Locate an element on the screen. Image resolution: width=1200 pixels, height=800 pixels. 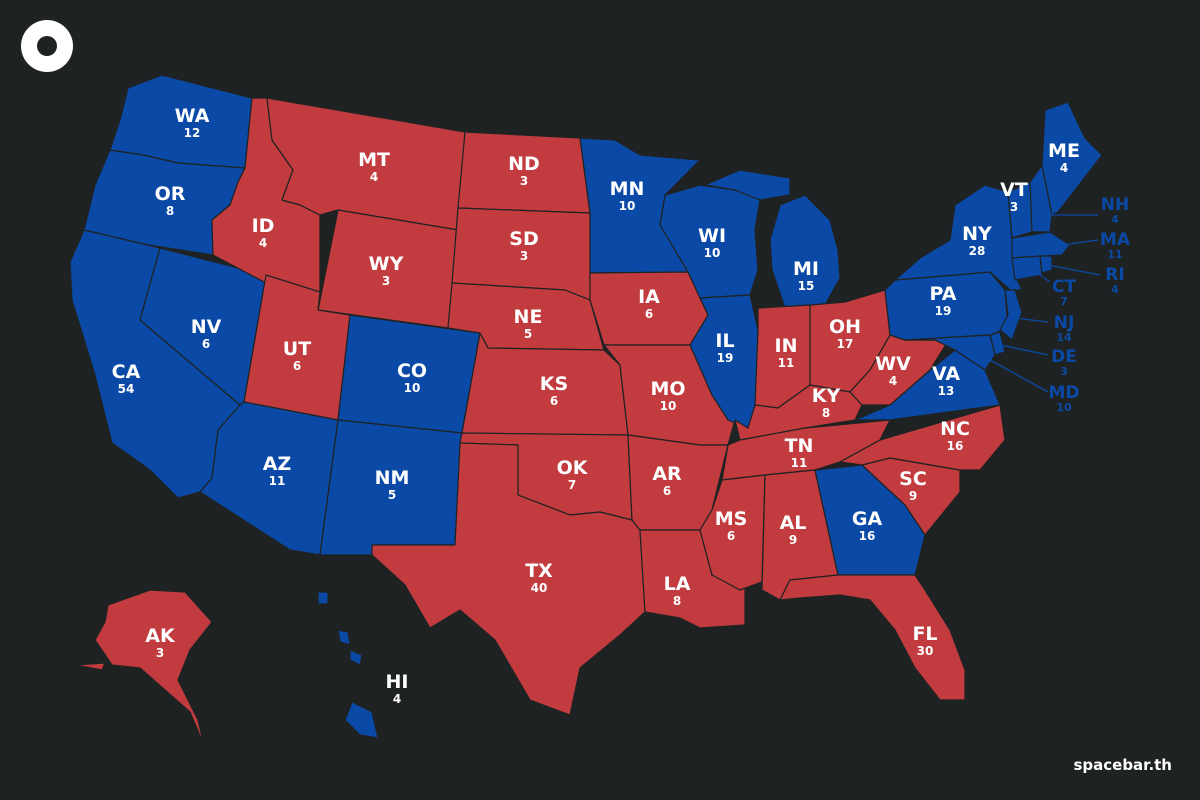
state-votes-mn: 10 is located at coordinates (627, 206).